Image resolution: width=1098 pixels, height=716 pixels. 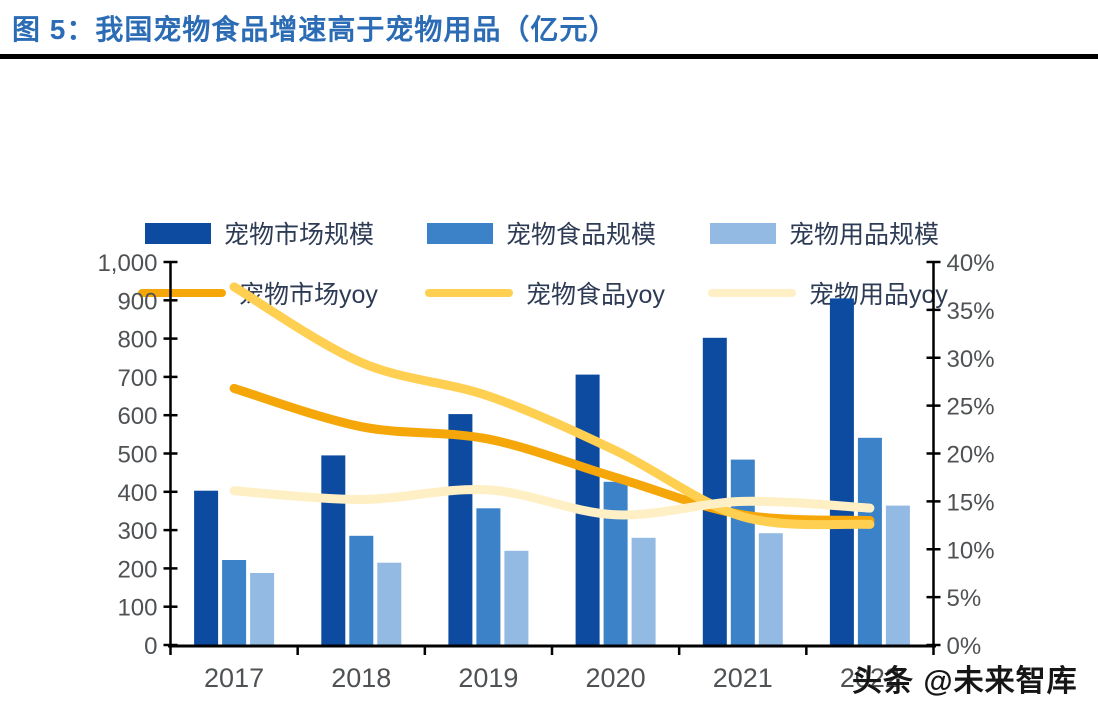 I want to click on bar-s1-2020, so click(x=615, y=563).